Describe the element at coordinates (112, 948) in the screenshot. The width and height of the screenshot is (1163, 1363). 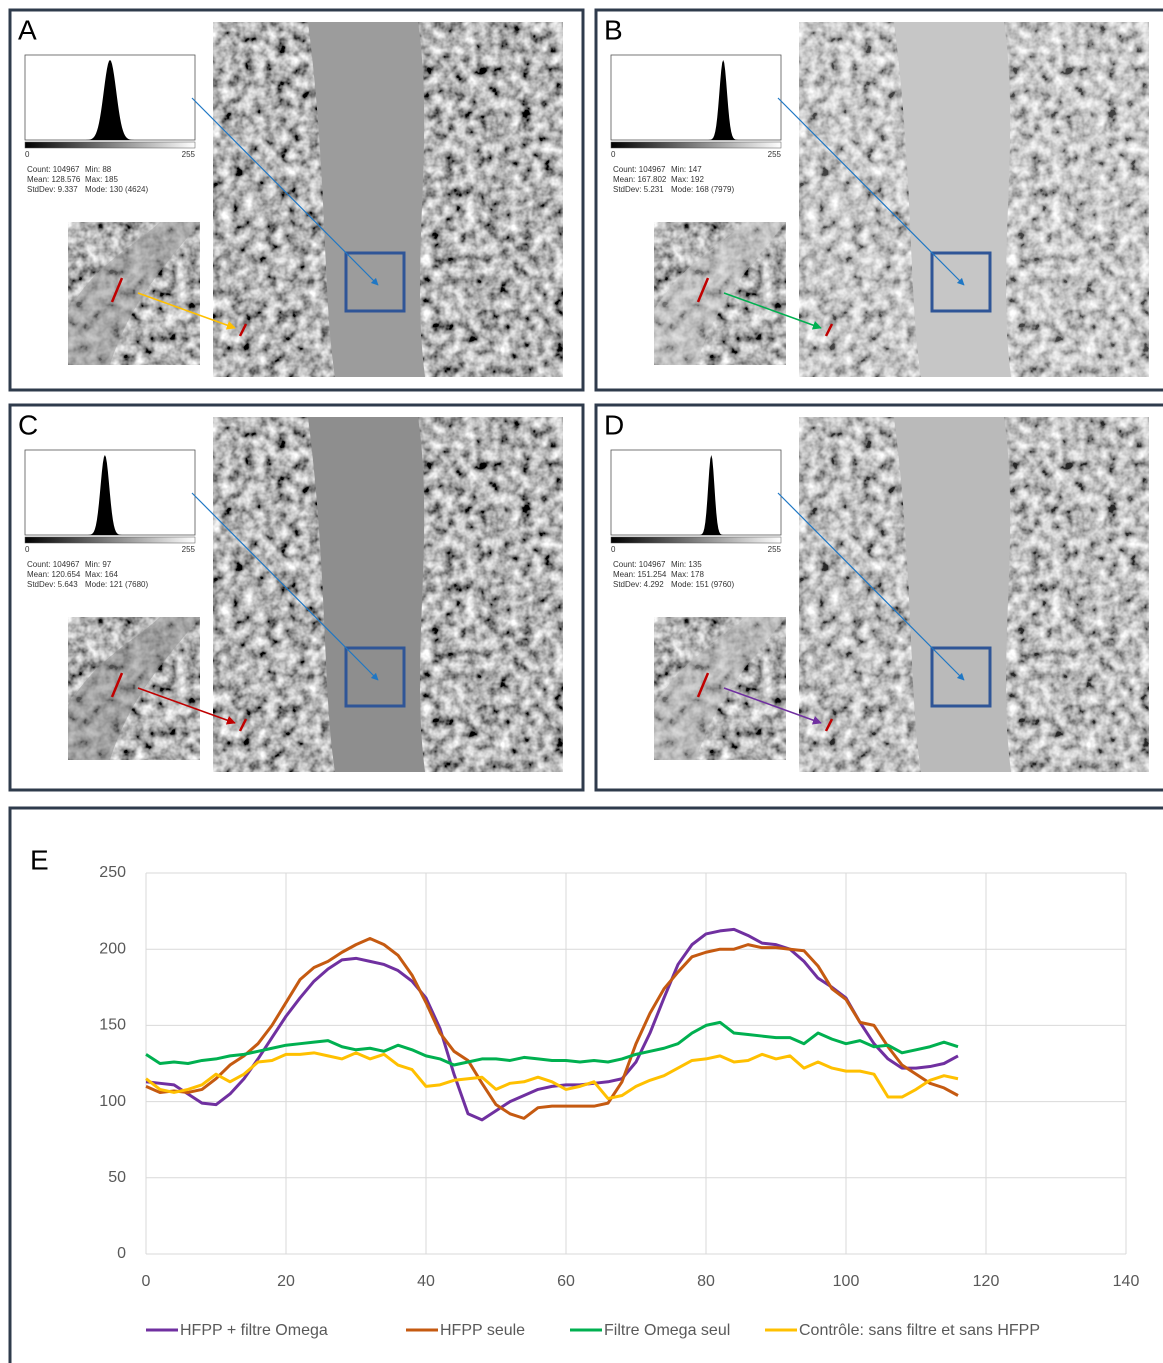
I see `y-tick-label: 200` at that location.